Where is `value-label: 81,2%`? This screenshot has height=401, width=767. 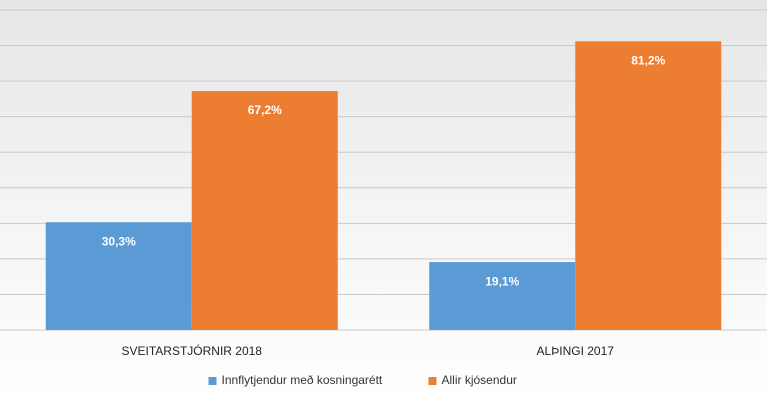 value-label: 81,2% is located at coordinates (648, 60).